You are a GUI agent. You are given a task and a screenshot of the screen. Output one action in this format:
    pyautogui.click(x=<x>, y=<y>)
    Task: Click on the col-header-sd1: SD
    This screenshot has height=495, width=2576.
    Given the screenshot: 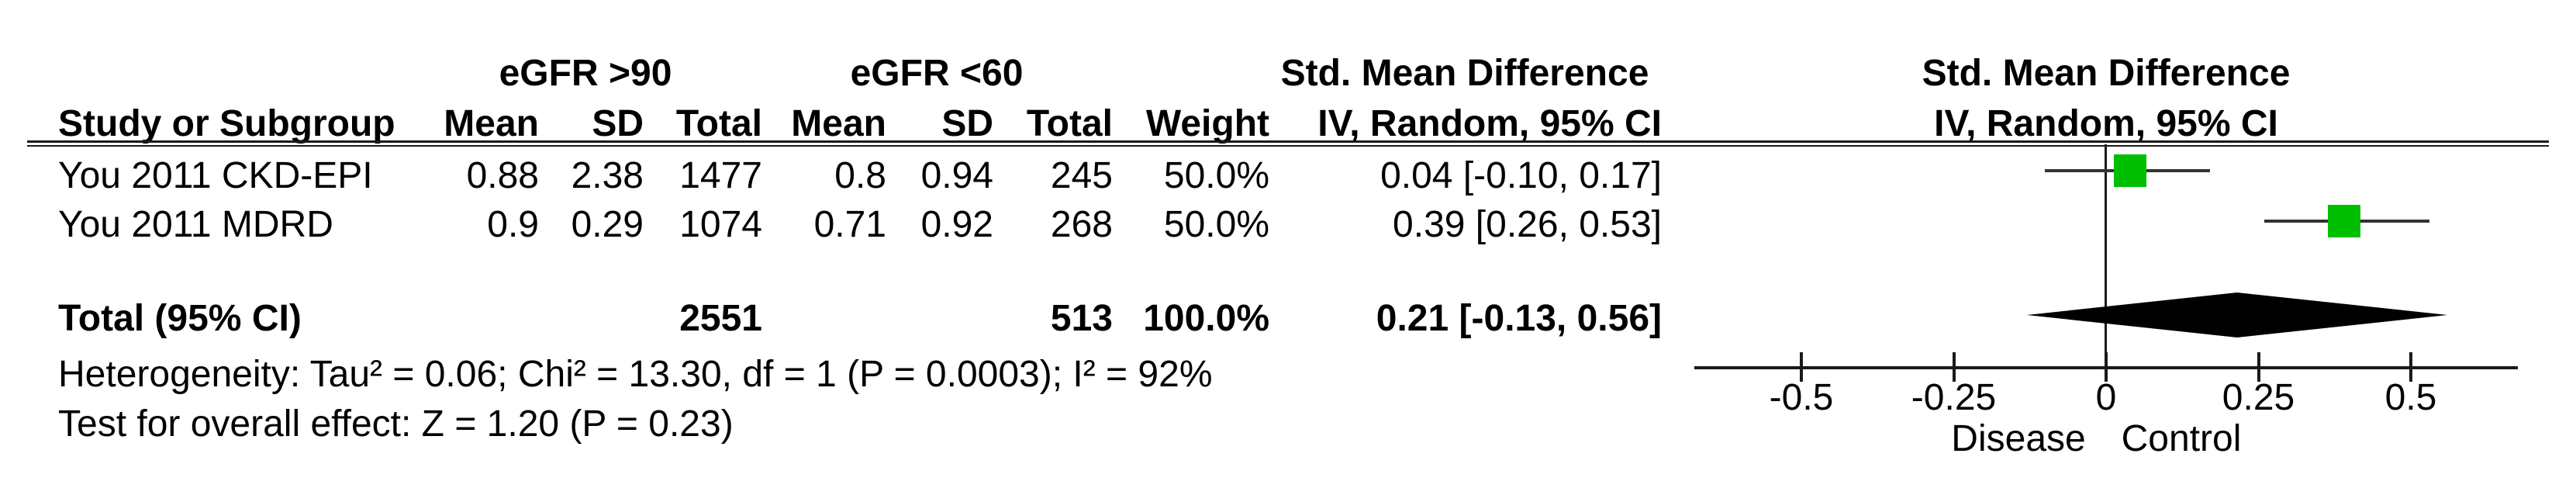 What is the action you would take?
    pyautogui.click(x=618, y=123)
    